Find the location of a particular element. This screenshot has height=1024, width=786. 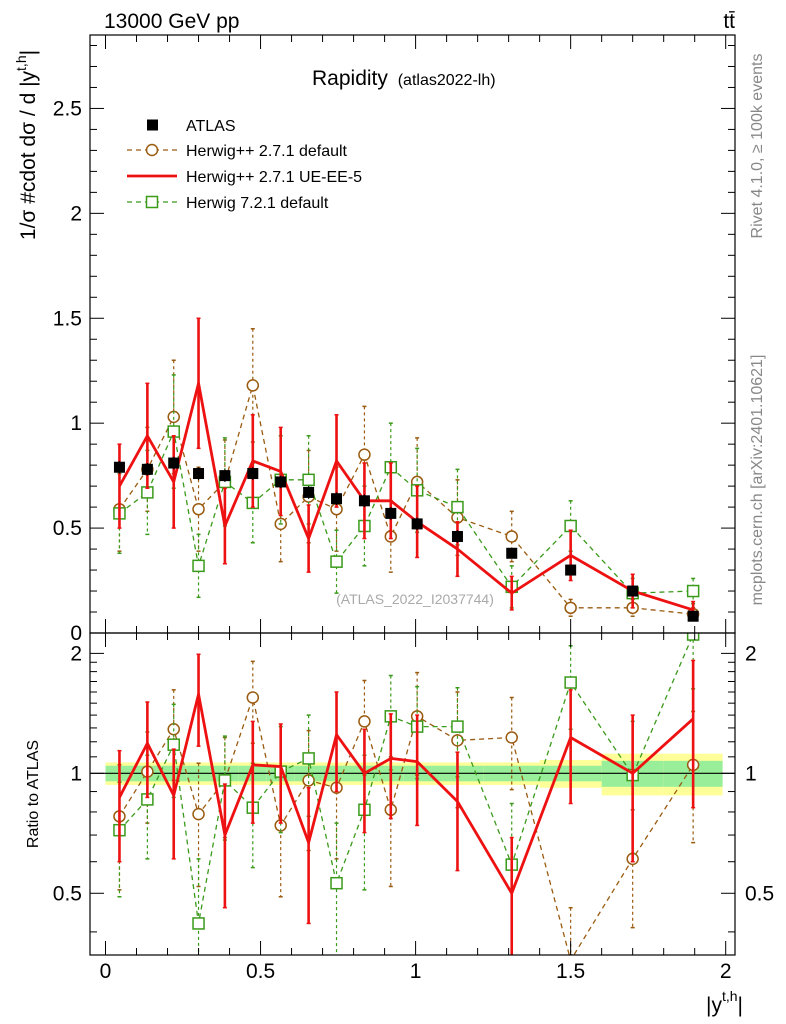

ratio-y-axis-label: Ratio to ATLAS is located at coordinates (33, 794).